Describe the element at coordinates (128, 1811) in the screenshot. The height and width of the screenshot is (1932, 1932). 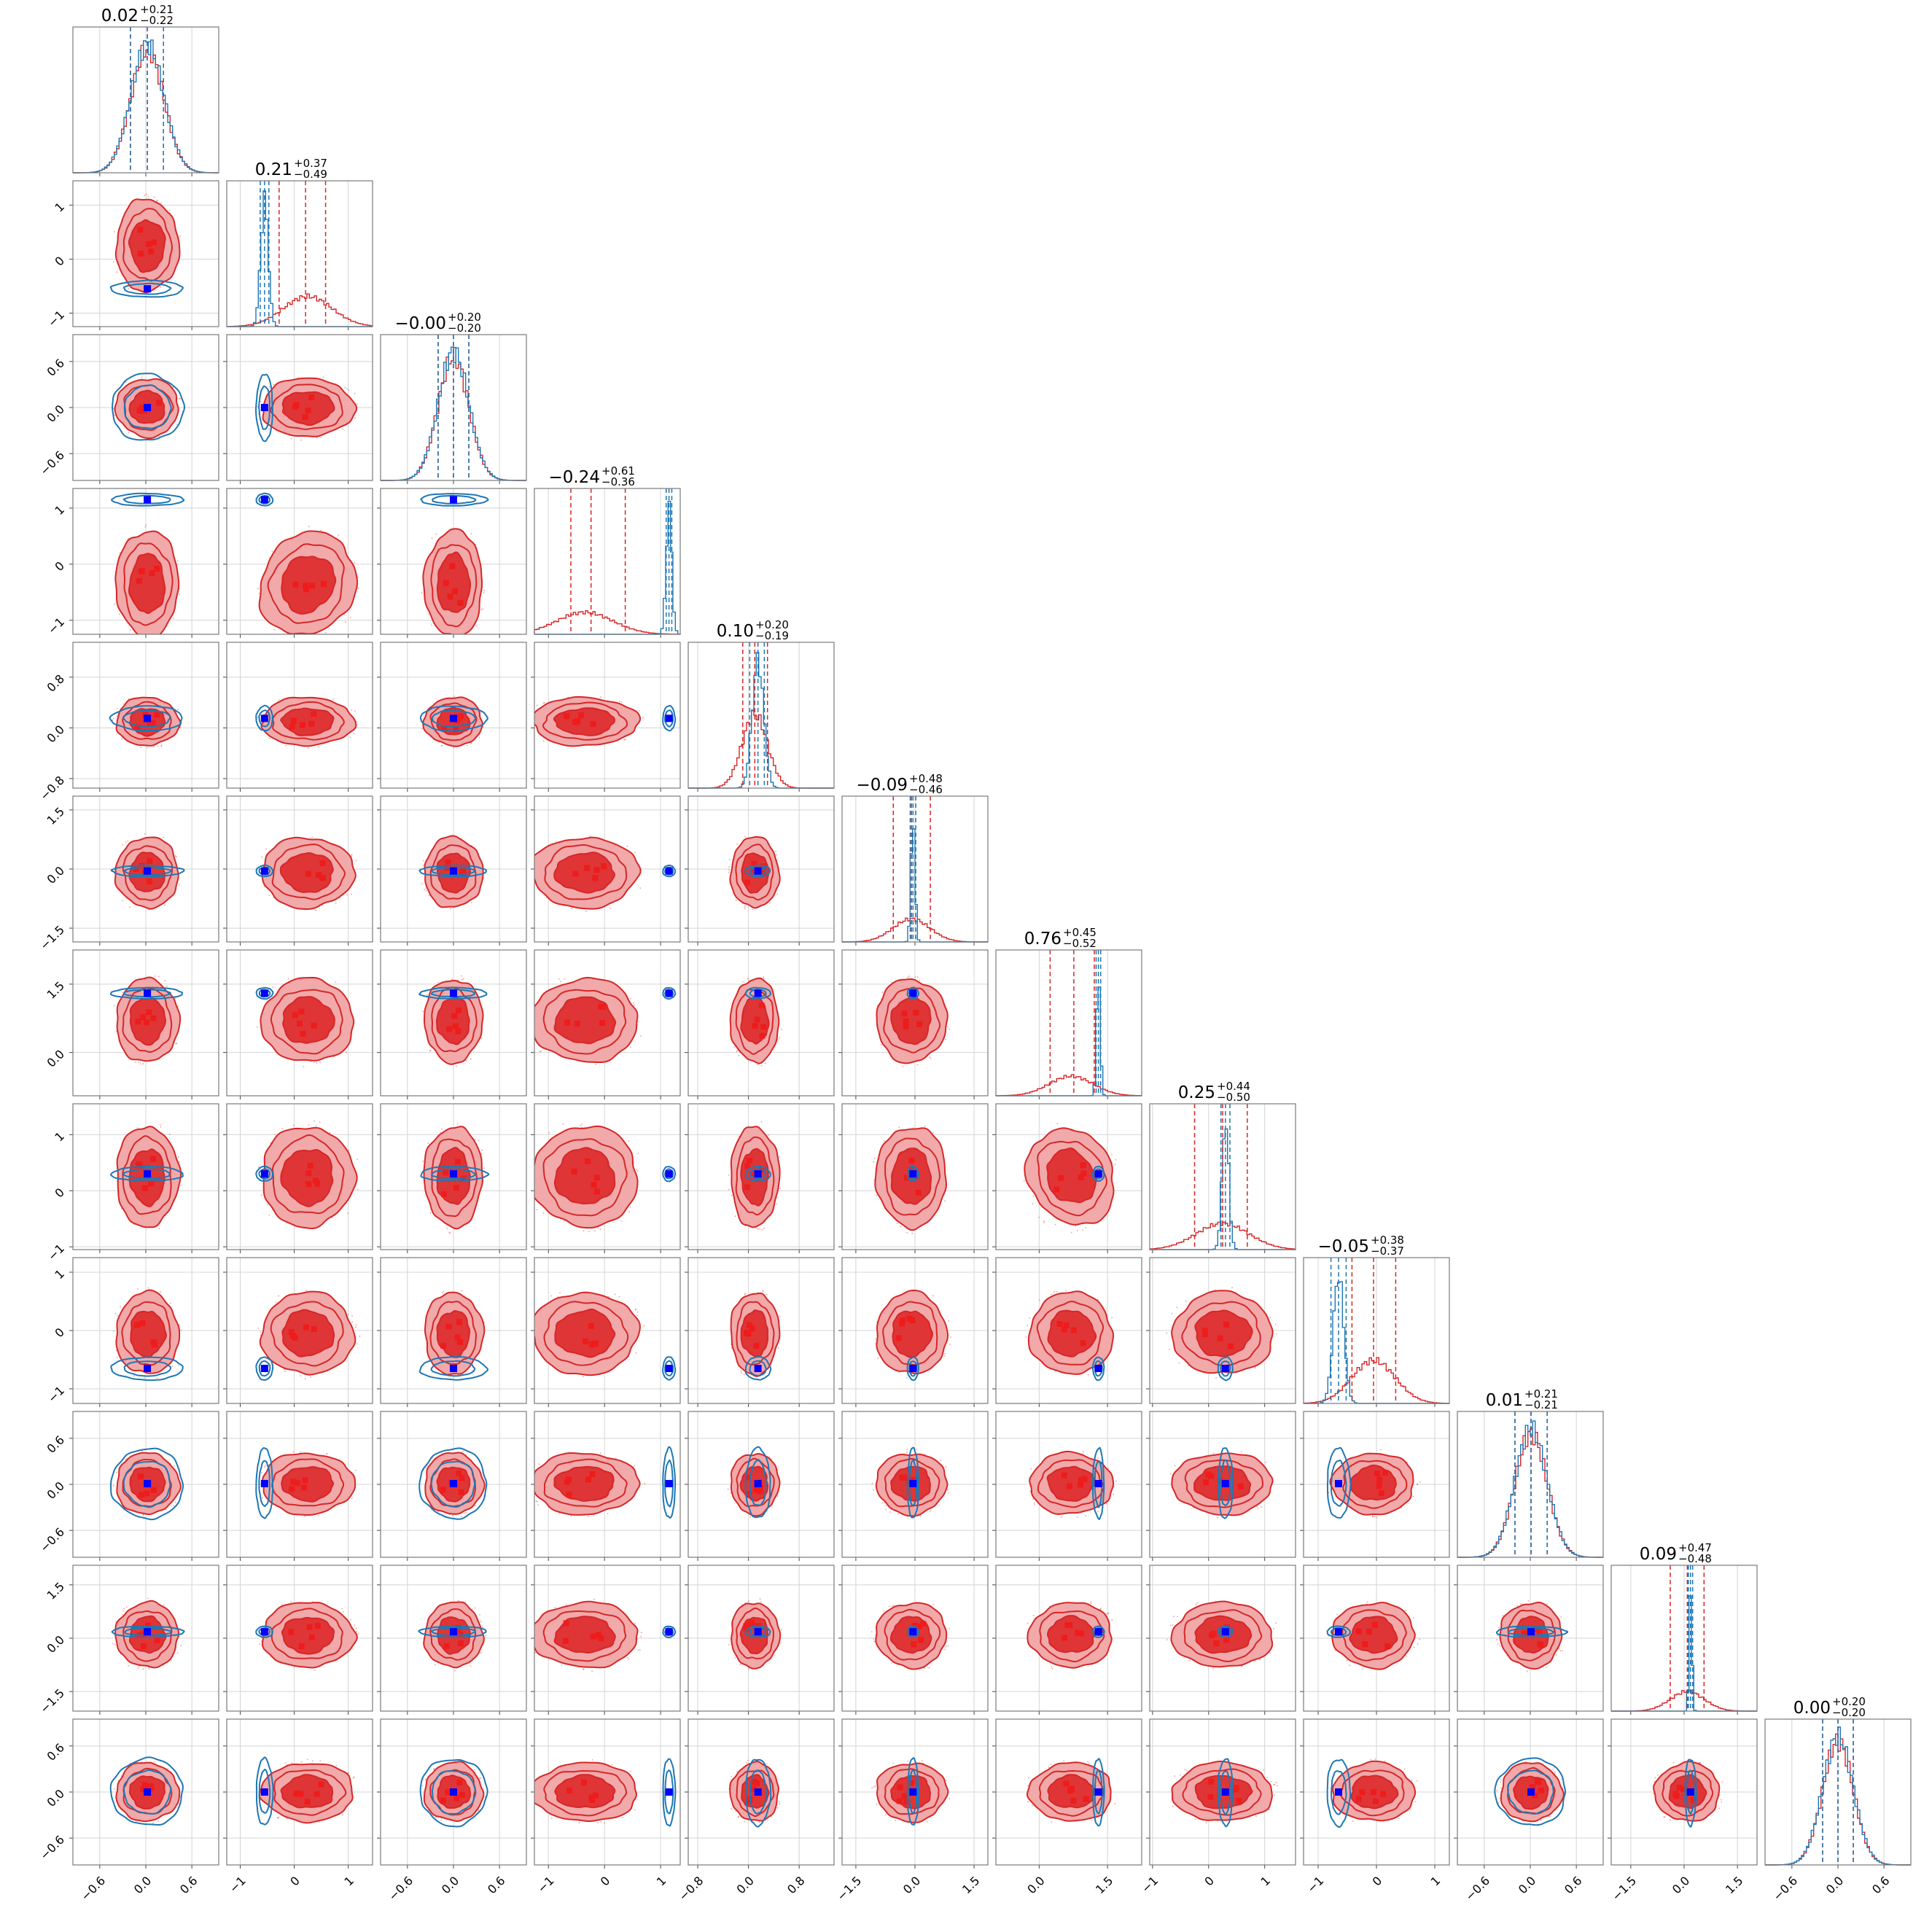
I see `scatter-panel-12-1: −0.6 0.0 0.6−0.60.00.6` at that location.